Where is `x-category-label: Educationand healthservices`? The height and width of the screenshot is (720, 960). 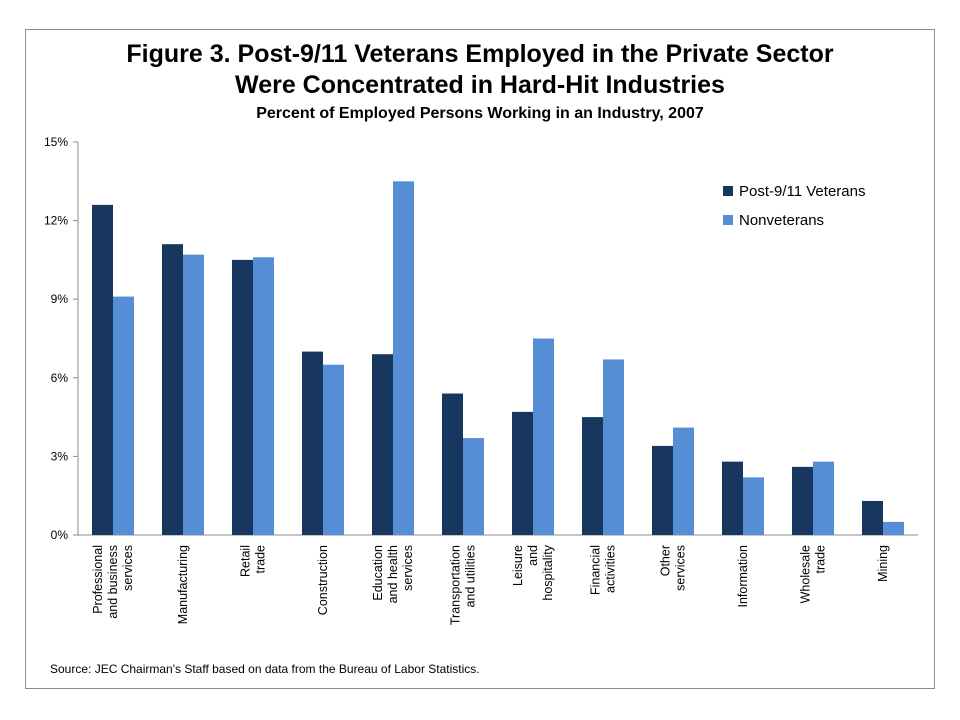
x-category-label: Educationand healthservices is located at coordinates (393, 574).